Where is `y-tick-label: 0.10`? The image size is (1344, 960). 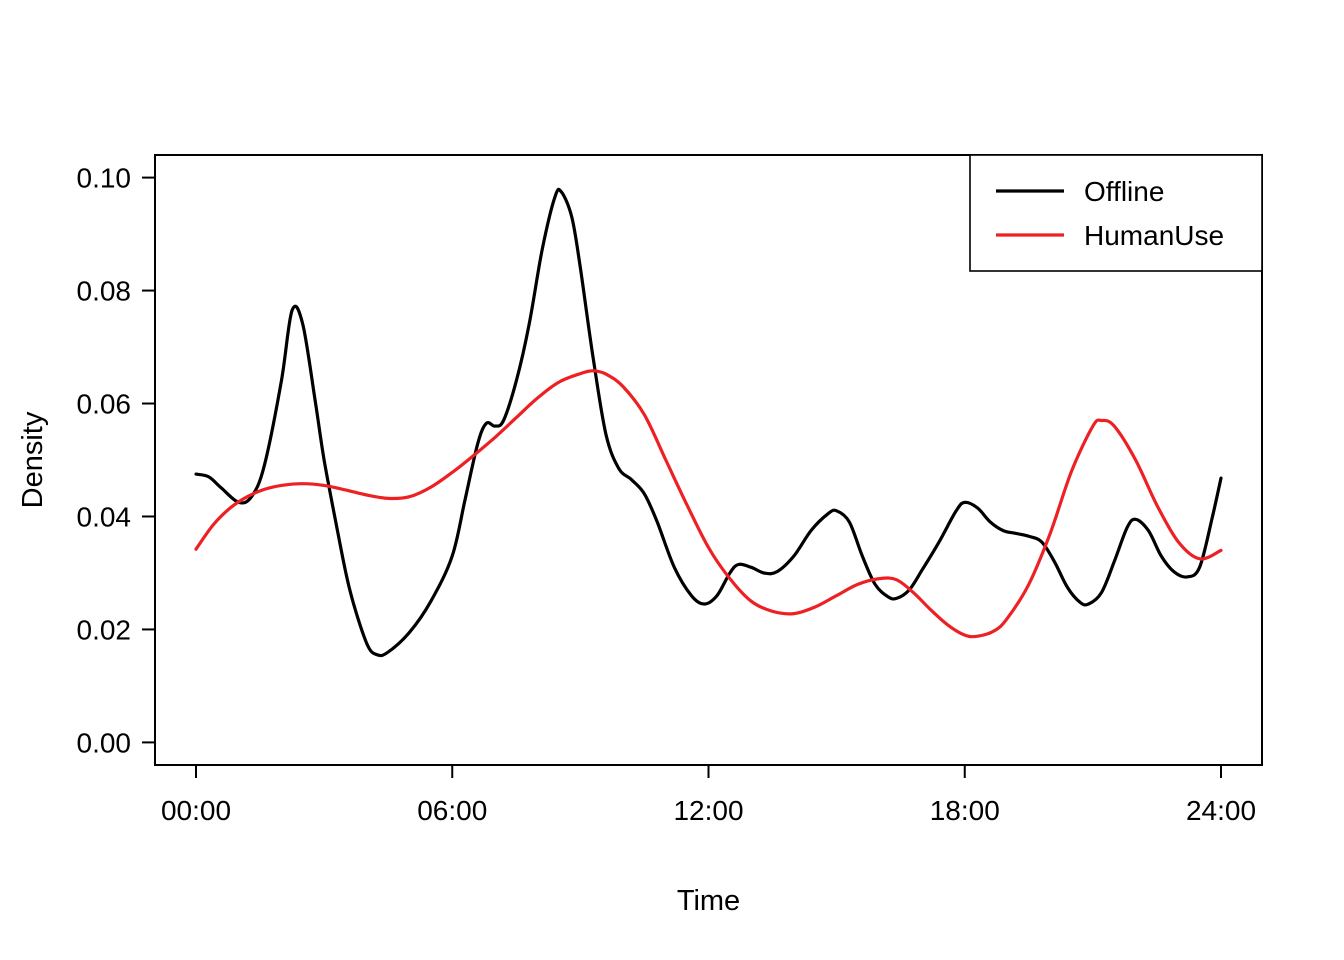 y-tick-label: 0.10 is located at coordinates (104, 178).